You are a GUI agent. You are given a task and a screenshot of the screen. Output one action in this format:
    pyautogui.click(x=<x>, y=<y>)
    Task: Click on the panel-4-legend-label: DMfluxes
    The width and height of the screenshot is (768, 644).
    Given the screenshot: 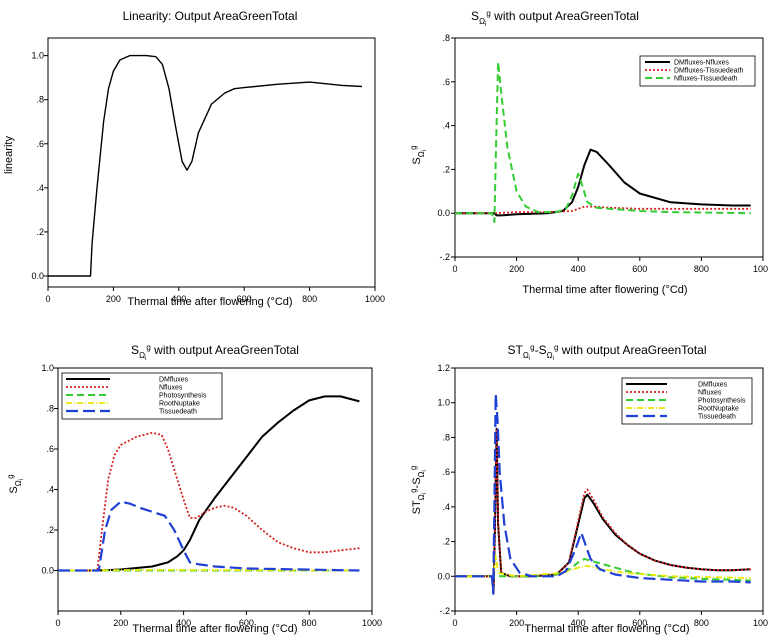 What is the action you would take?
    pyautogui.click(x=713, y=385)
    